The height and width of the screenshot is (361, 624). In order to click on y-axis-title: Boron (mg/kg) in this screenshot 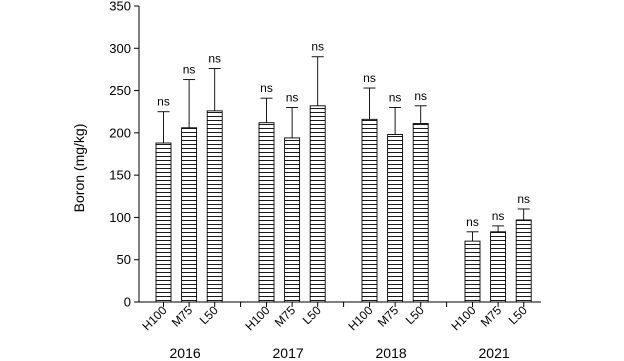, I will do `click(79, 168)`.